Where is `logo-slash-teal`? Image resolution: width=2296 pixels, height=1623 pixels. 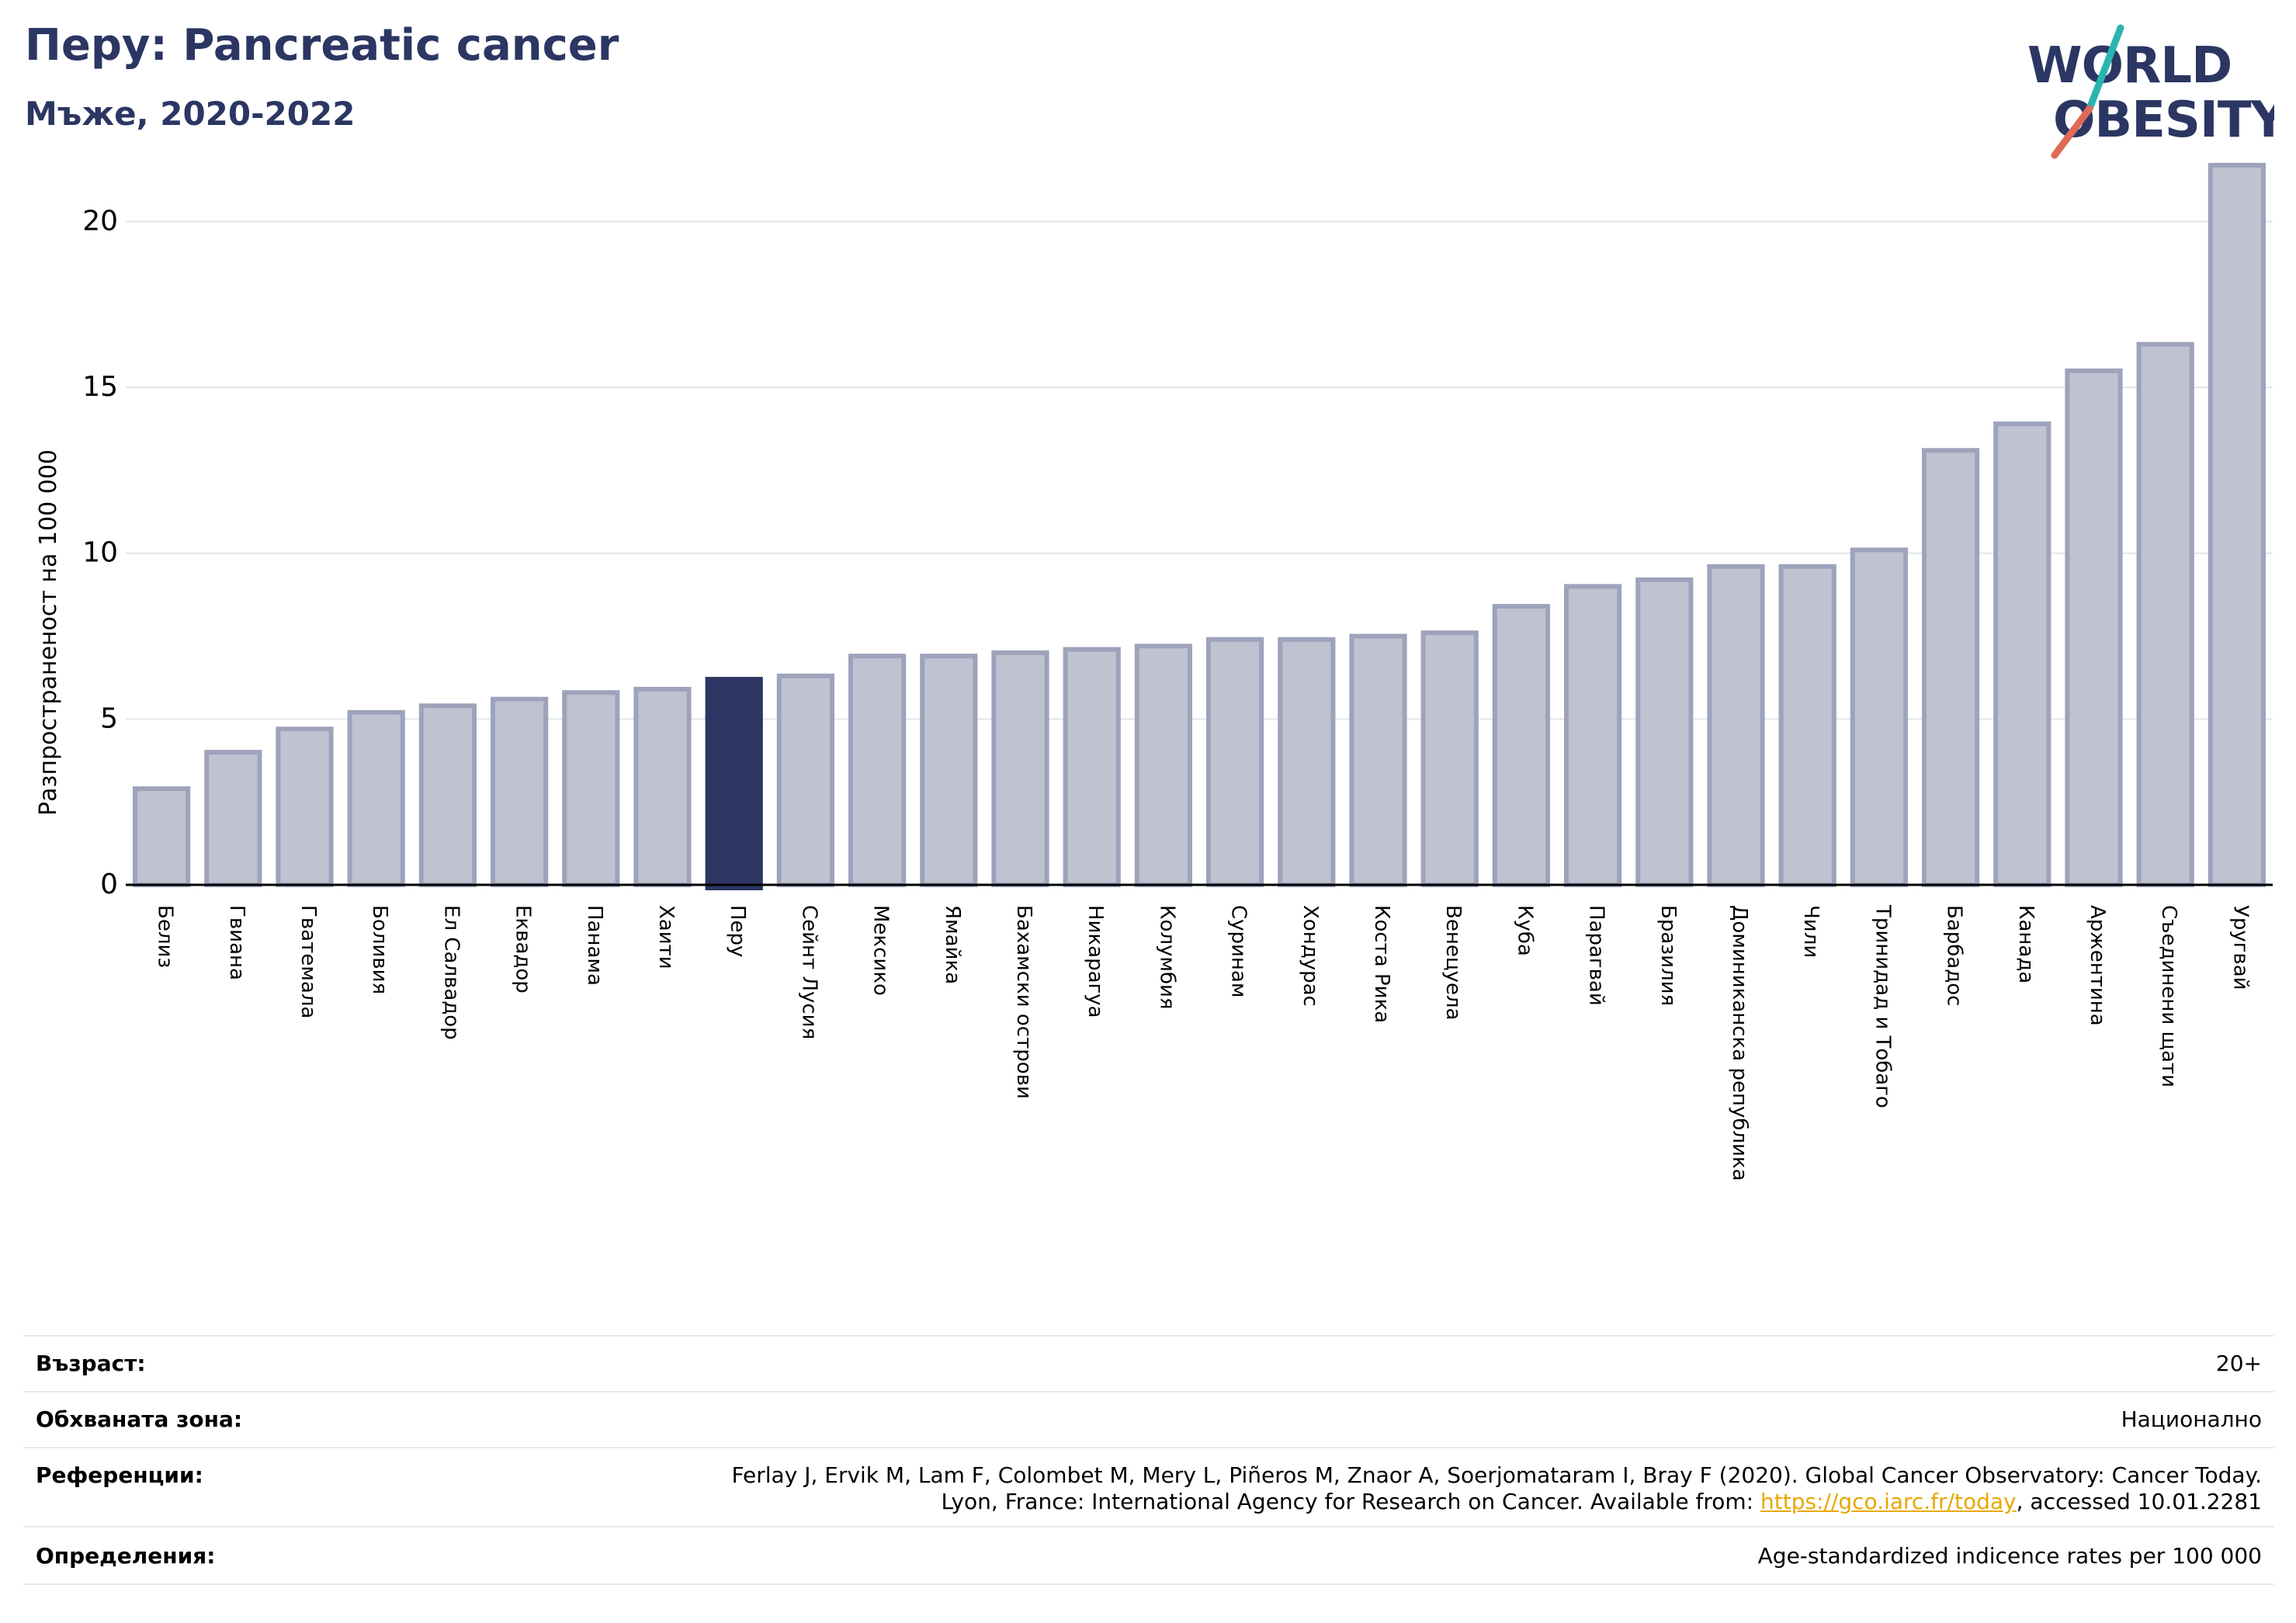
logo-slash-teal is located at coordinates (2105, 68).